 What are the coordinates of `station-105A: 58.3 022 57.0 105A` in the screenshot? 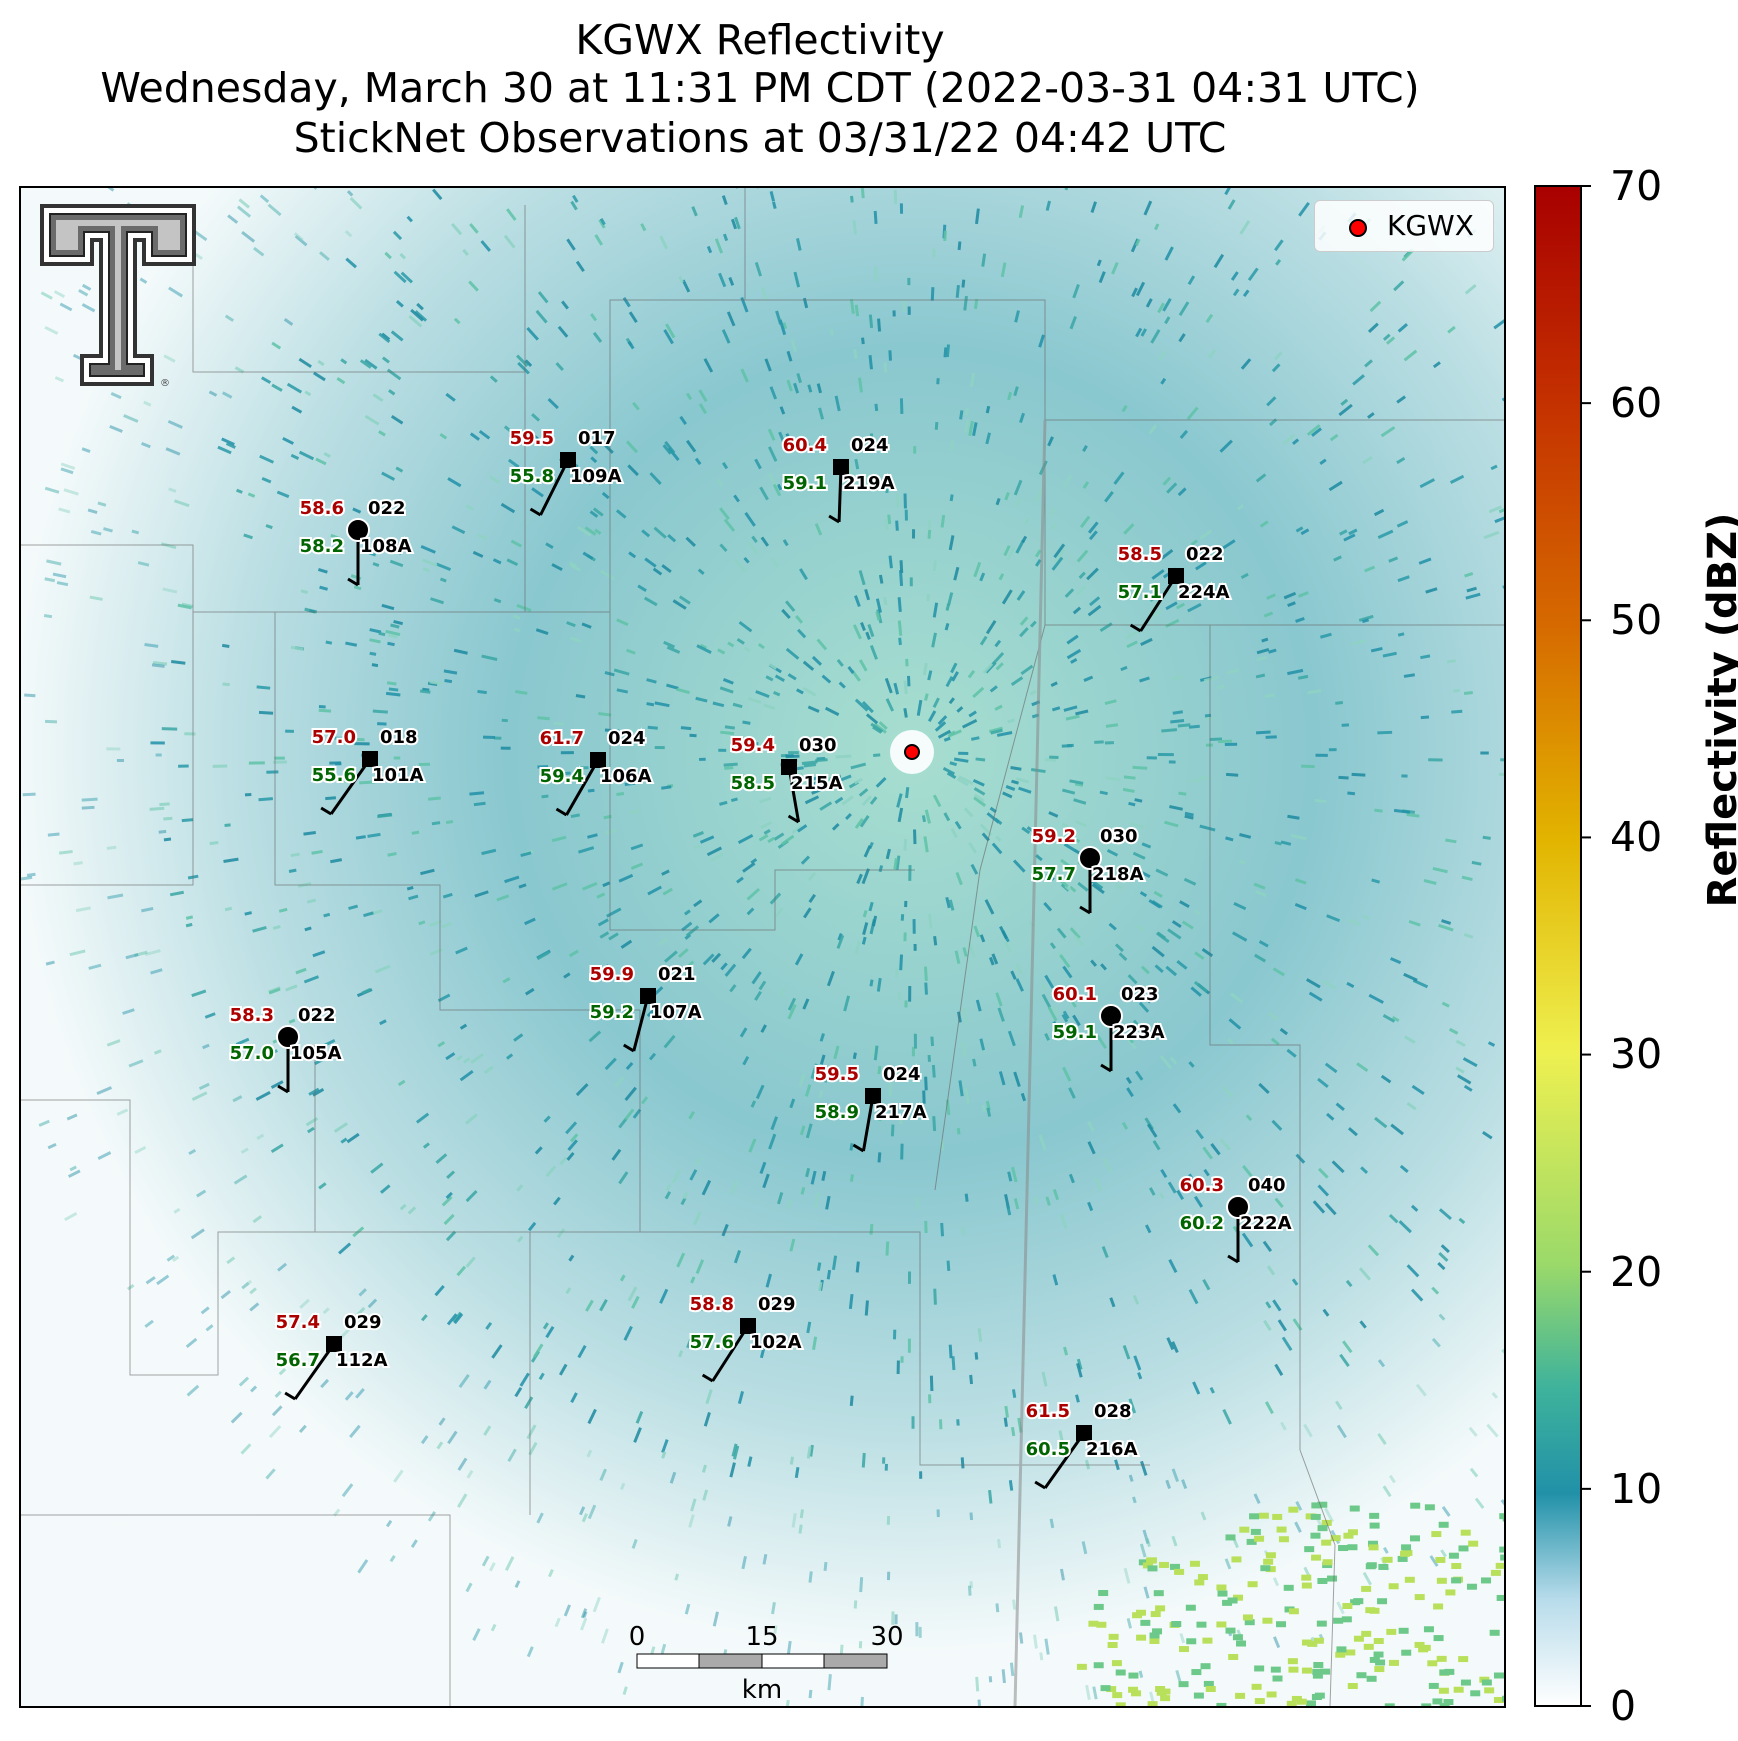 It's located at (286, 1048).